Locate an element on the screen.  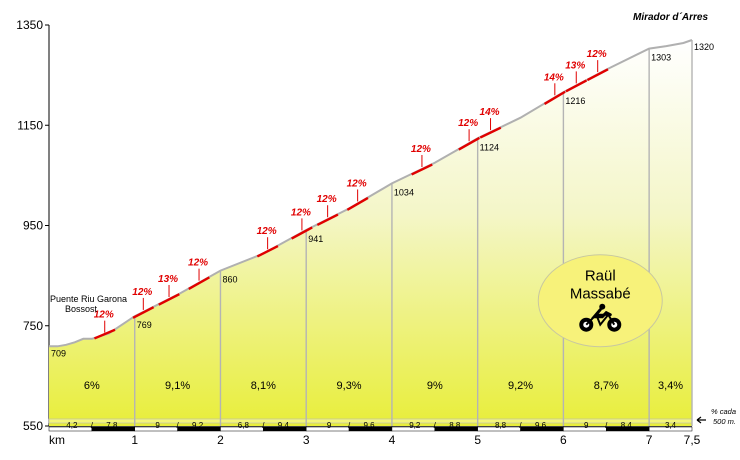
y-tick-label: 950 is located at coordinates (33, 226).